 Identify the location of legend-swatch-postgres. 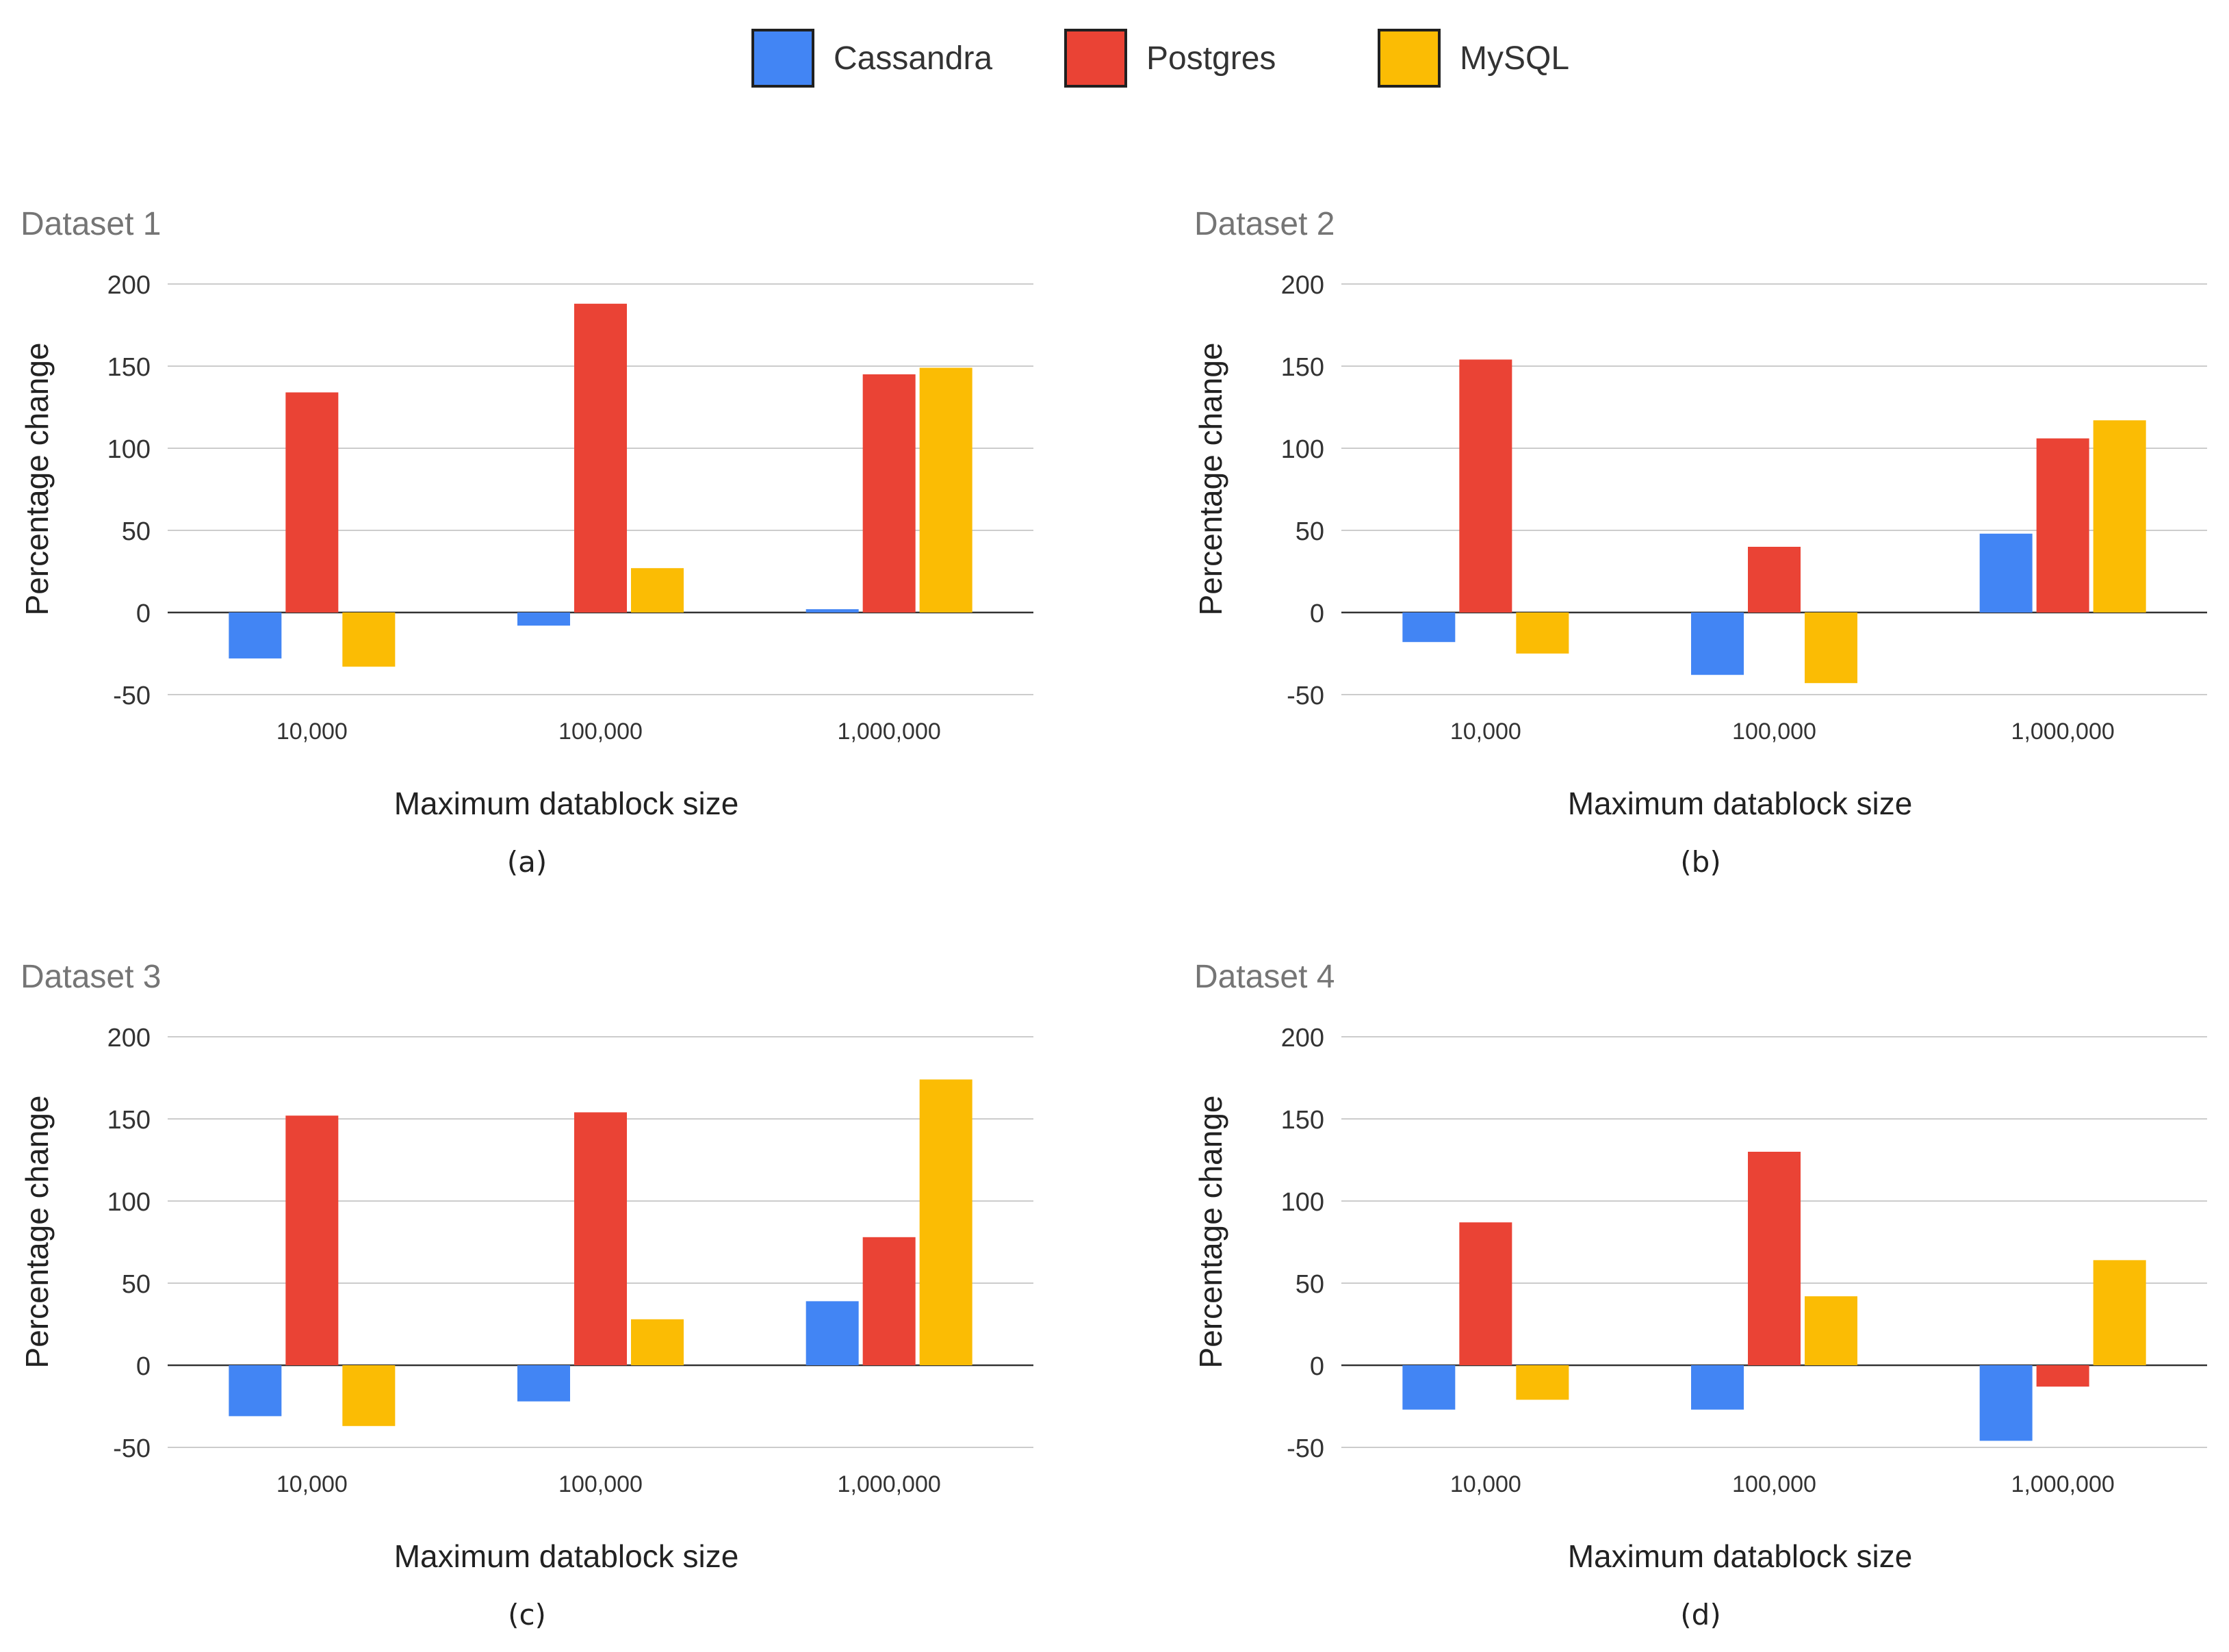
(1095, 59).